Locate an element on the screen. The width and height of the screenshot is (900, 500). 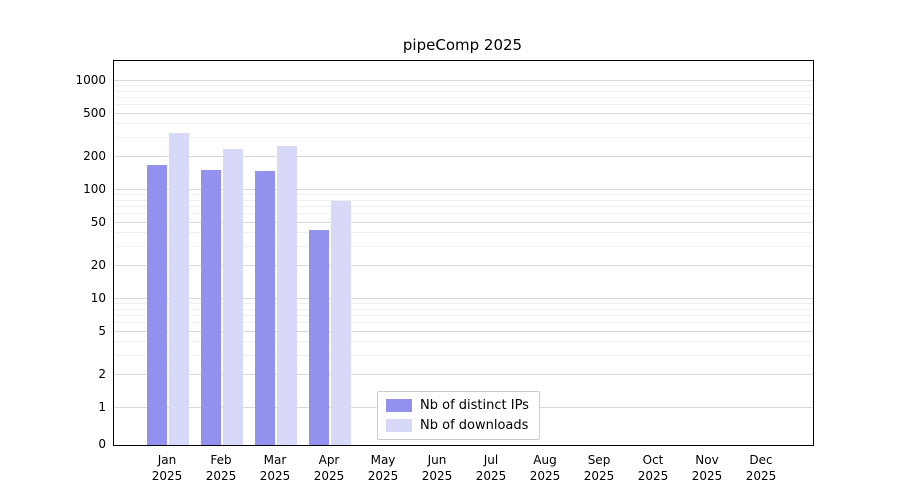
x-tick-label: Jul 2025 is located at coordinates (491, 468).